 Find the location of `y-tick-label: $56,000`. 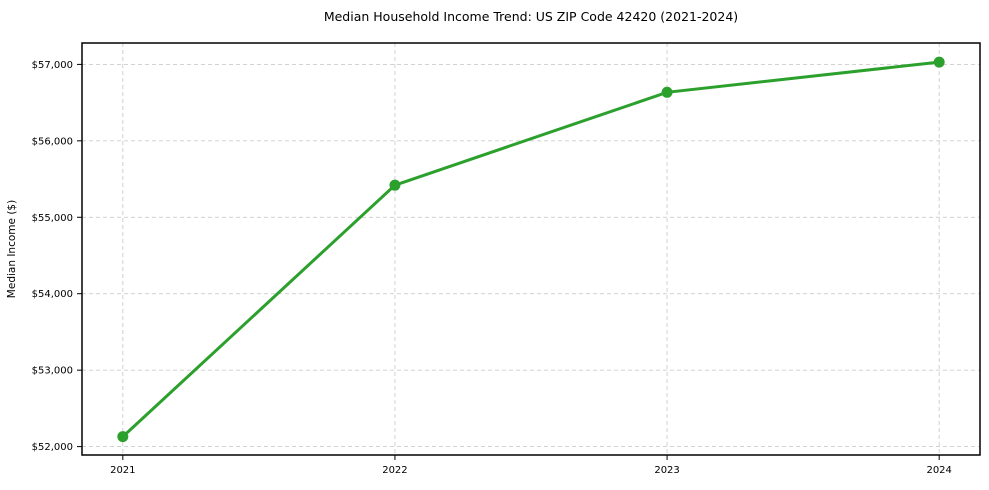

y-tick-label: $56,000 is located at coordinates (52, 141).